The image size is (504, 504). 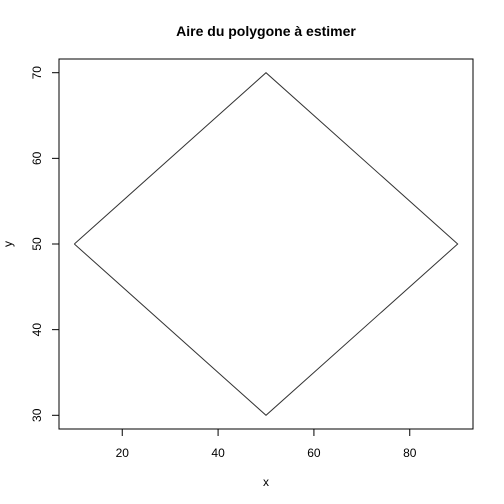 I want to click on y-tick-label: 70, so click(x=37, y=73).